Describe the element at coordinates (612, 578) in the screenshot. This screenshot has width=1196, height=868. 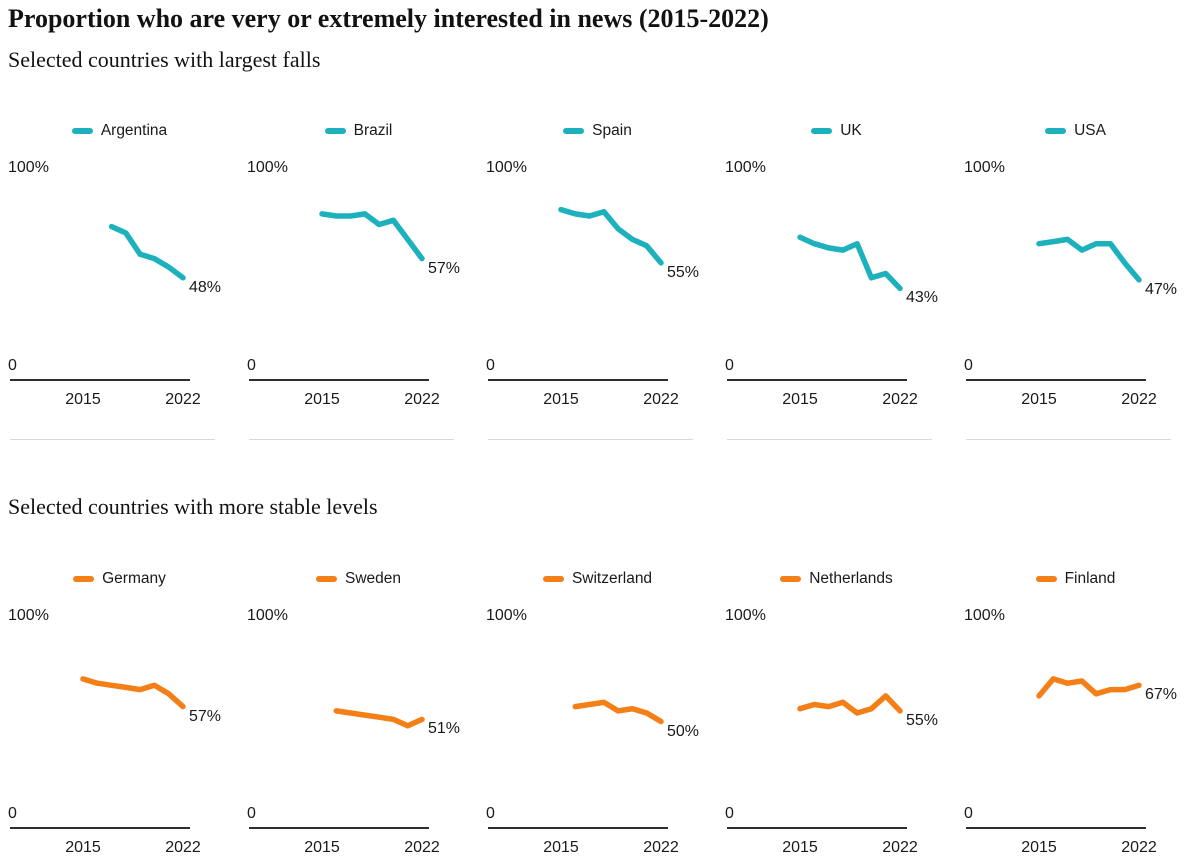
I see `legend-country-label: Switzerland` at that location.